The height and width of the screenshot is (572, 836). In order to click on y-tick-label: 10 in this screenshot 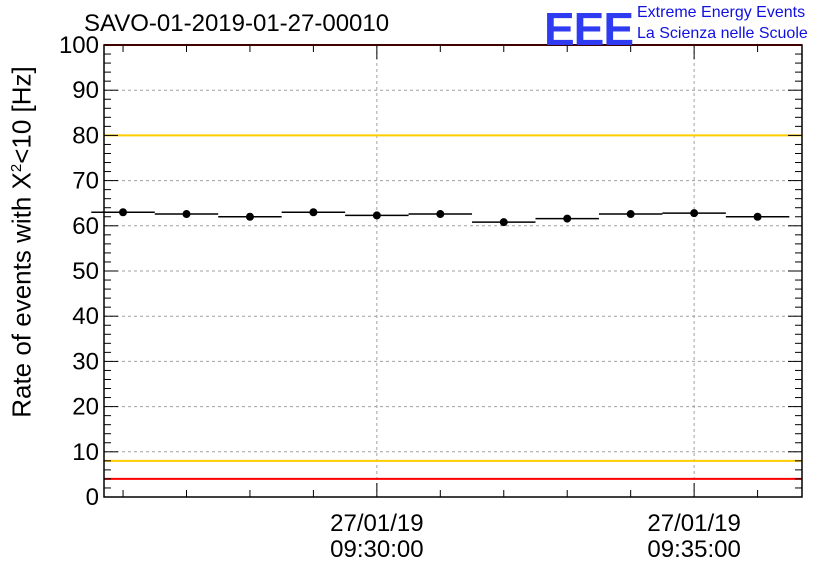, I will do `click(85, 452)`.